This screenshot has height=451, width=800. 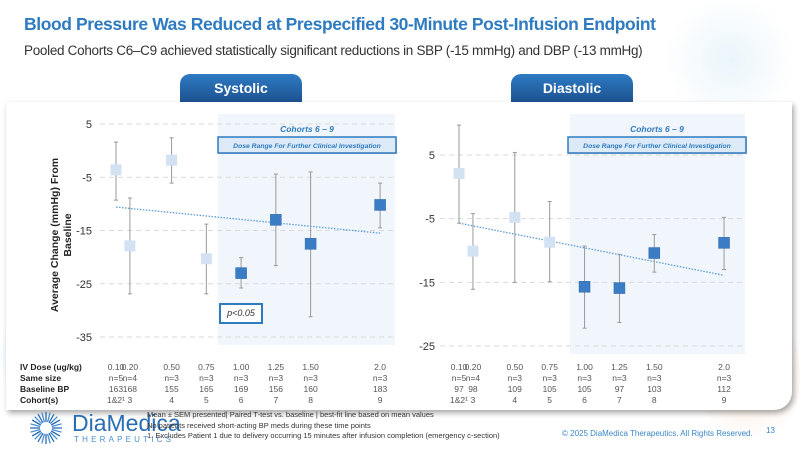 I want to click on table-cell: 165, so click(x=206, y=389).